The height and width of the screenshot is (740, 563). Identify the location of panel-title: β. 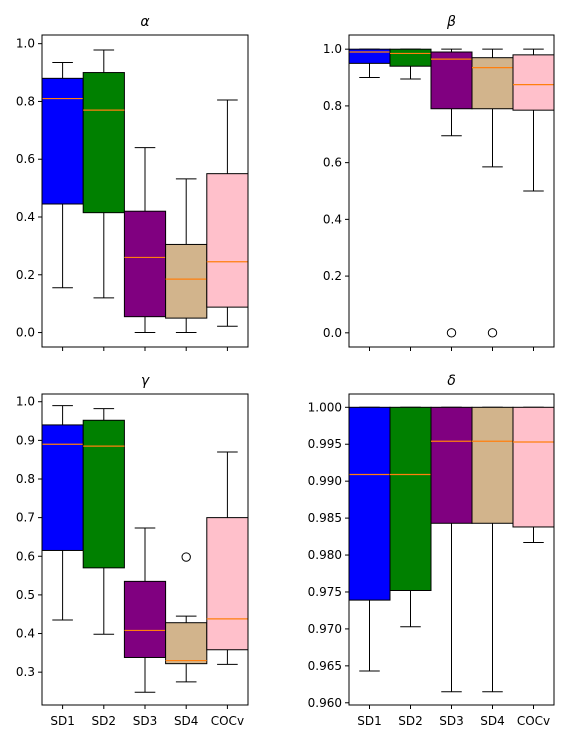
(451, 22).